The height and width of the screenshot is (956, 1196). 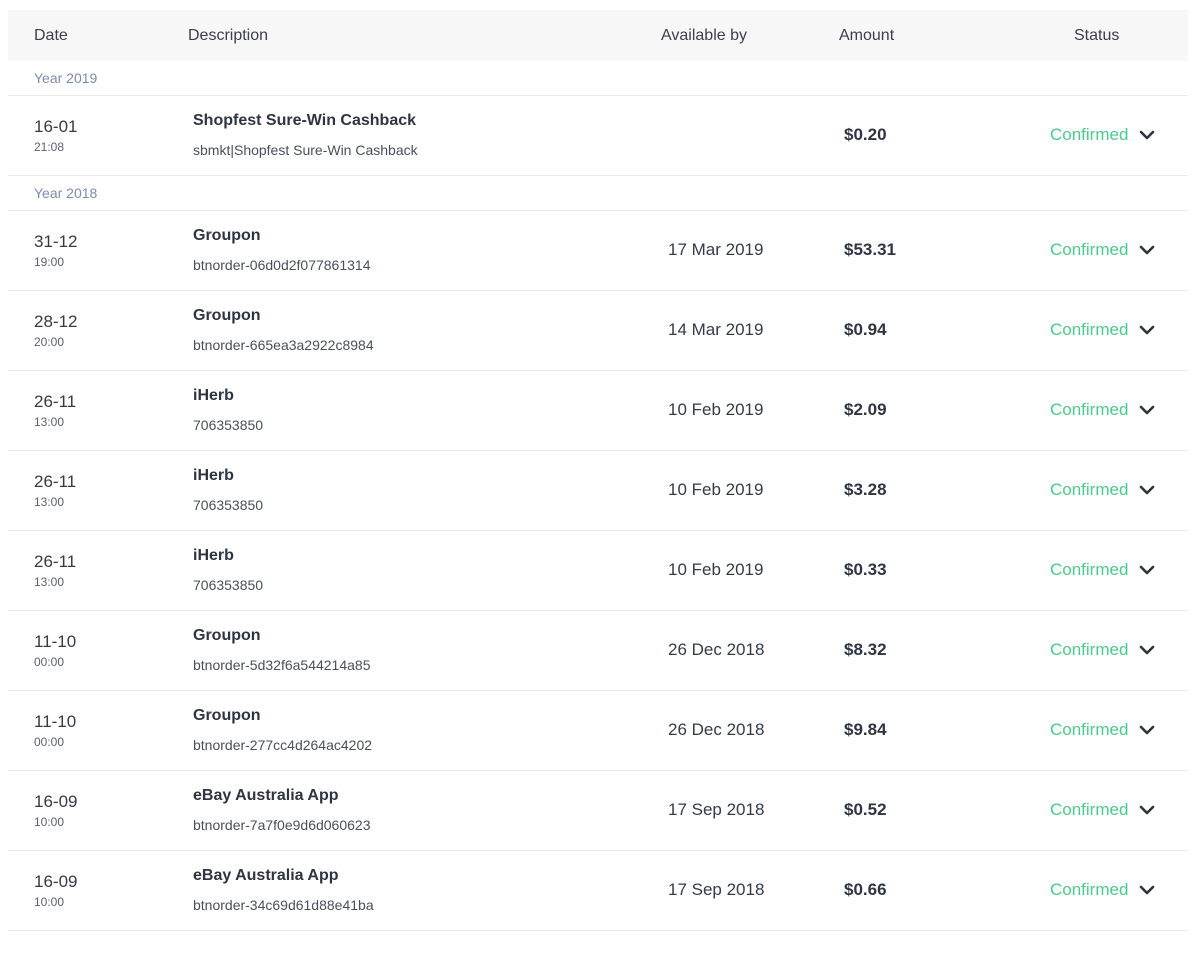 I want to click on available-by-date: 17 Mar 2019, so click(x=716, y=249).